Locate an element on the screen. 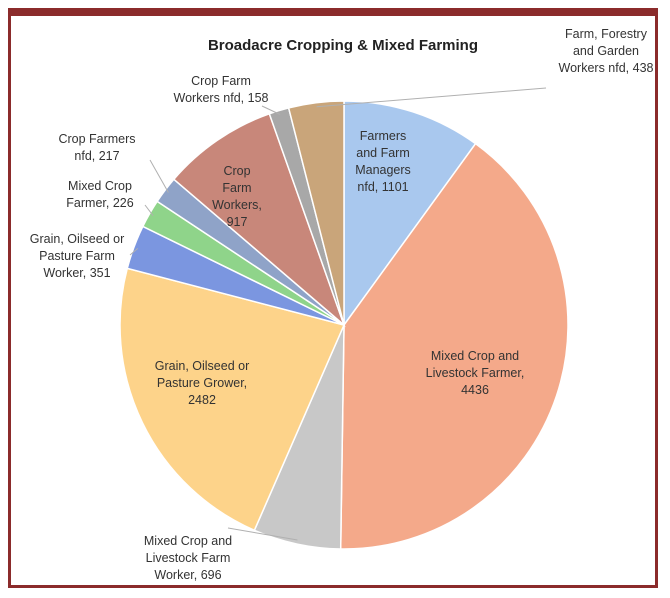 This screenshot has height=598, width=670. slice-label: Grain, Oilseed or Pasture Grower, 2482 is located at coordinates (202, 383).